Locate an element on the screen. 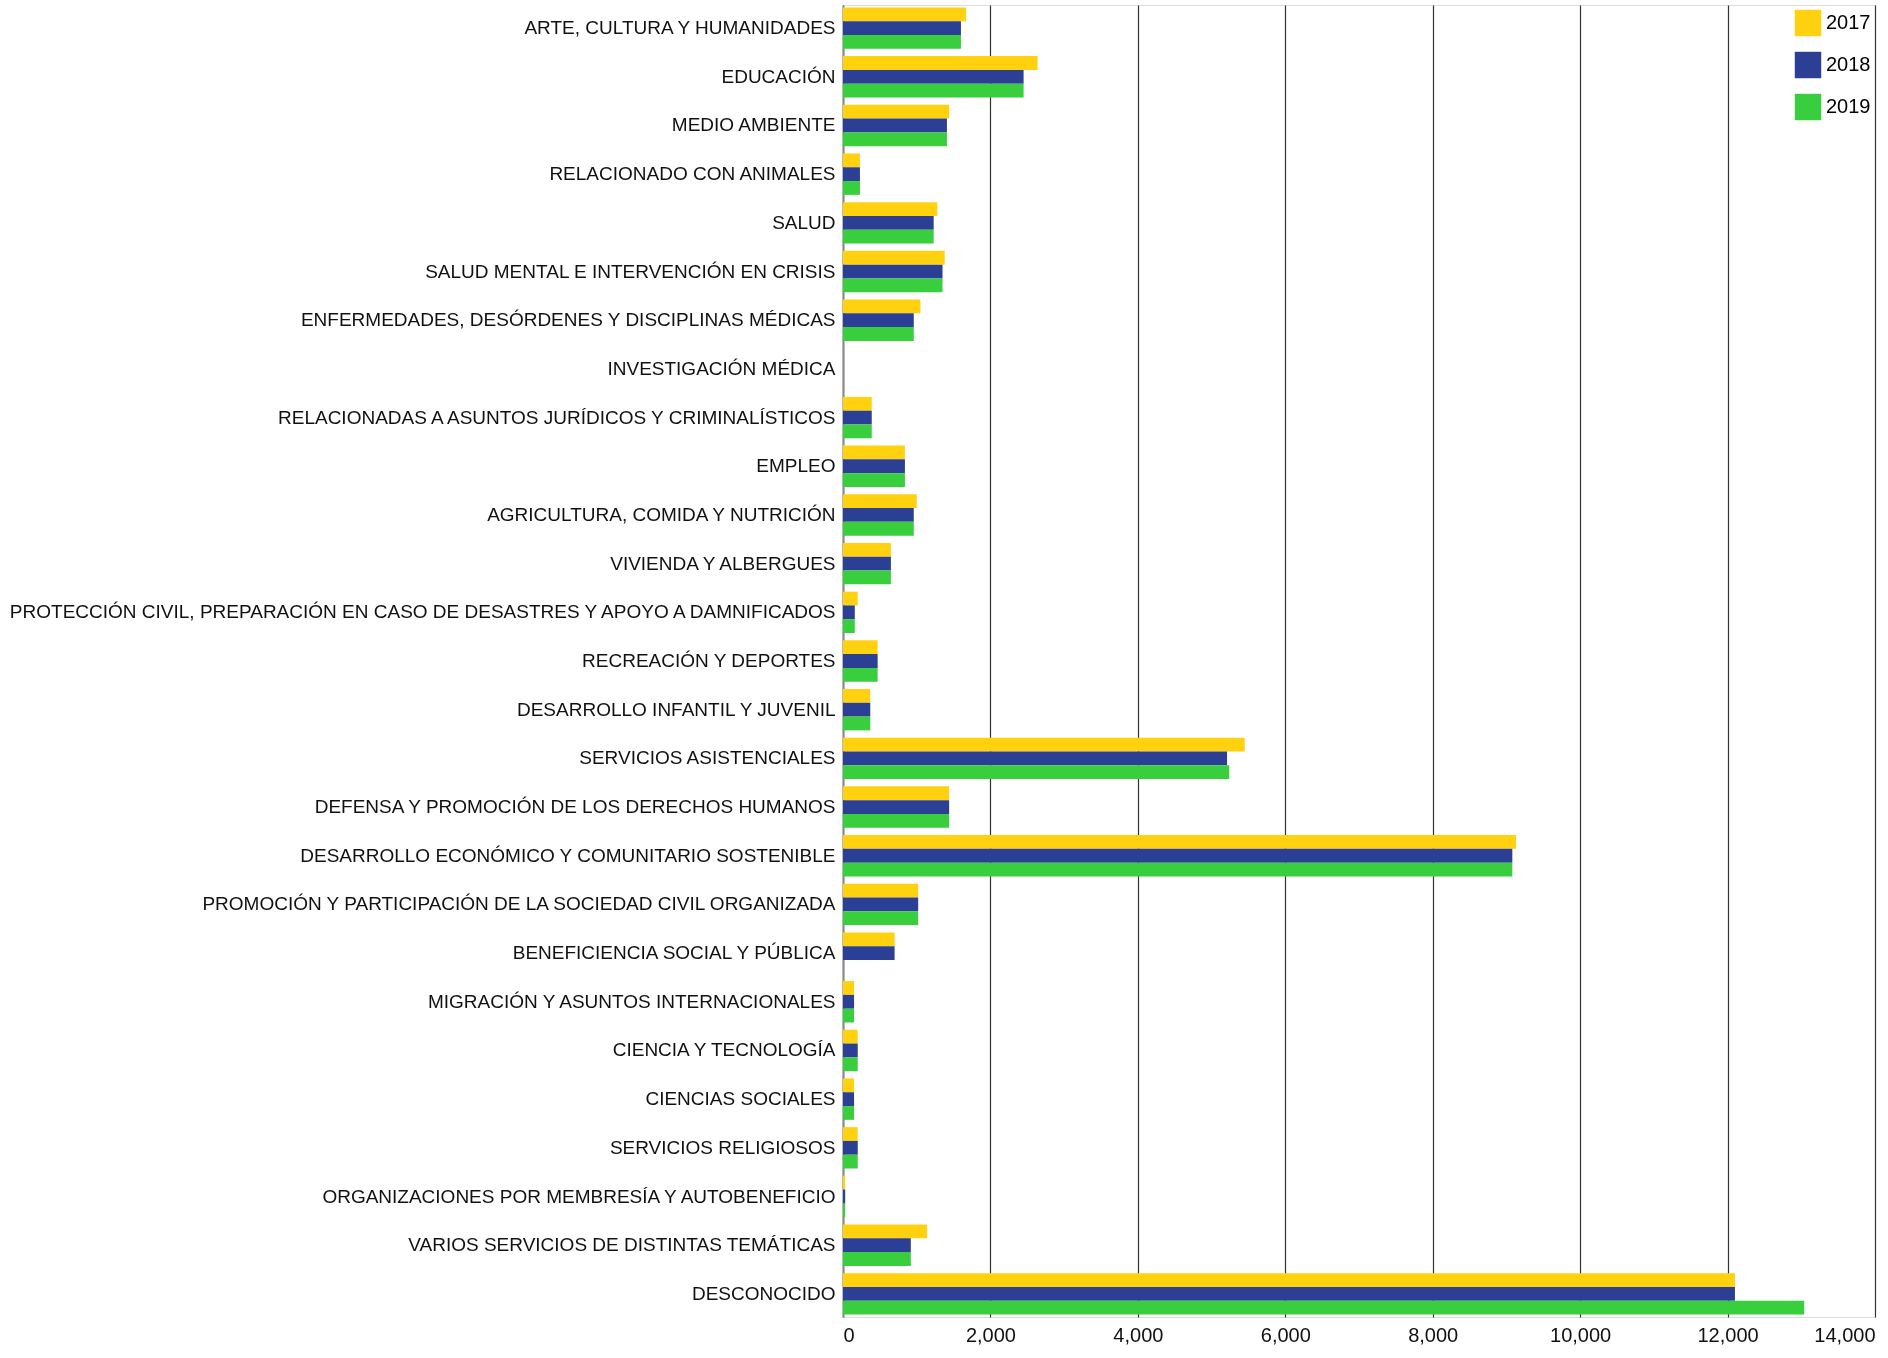 The height and width of the screenshot is (1358, 1888). y-tick-label: ARTE, CULTURA Y HUMANIDADES is located at coordinates (680, 28).